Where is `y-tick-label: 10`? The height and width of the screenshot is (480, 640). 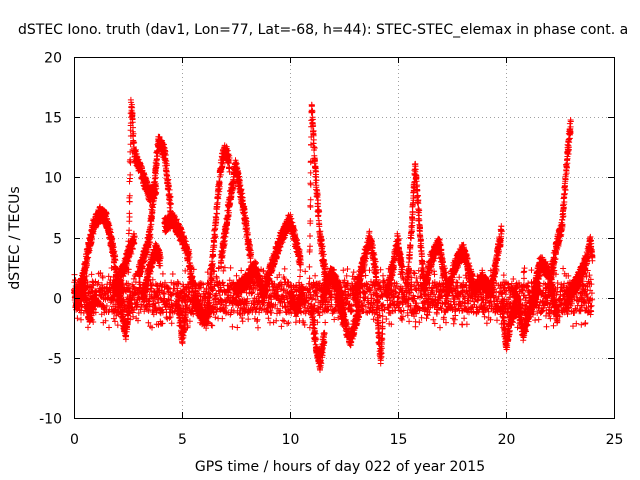 y-tick-label: 10 is located at coordinates (53, 179).